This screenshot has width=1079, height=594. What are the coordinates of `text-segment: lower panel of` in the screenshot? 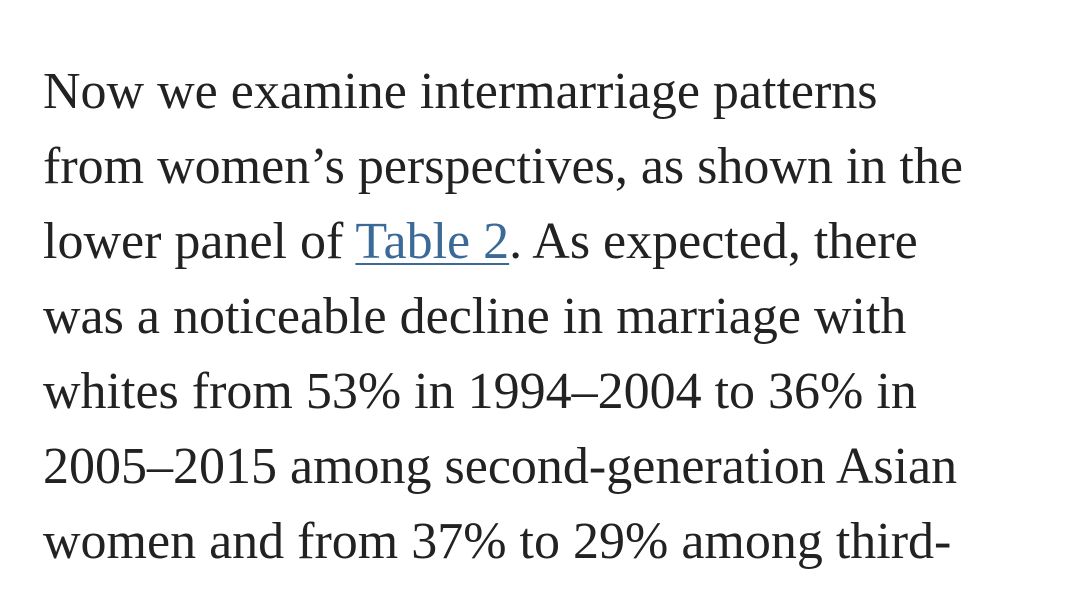 It's located at (199, 241).